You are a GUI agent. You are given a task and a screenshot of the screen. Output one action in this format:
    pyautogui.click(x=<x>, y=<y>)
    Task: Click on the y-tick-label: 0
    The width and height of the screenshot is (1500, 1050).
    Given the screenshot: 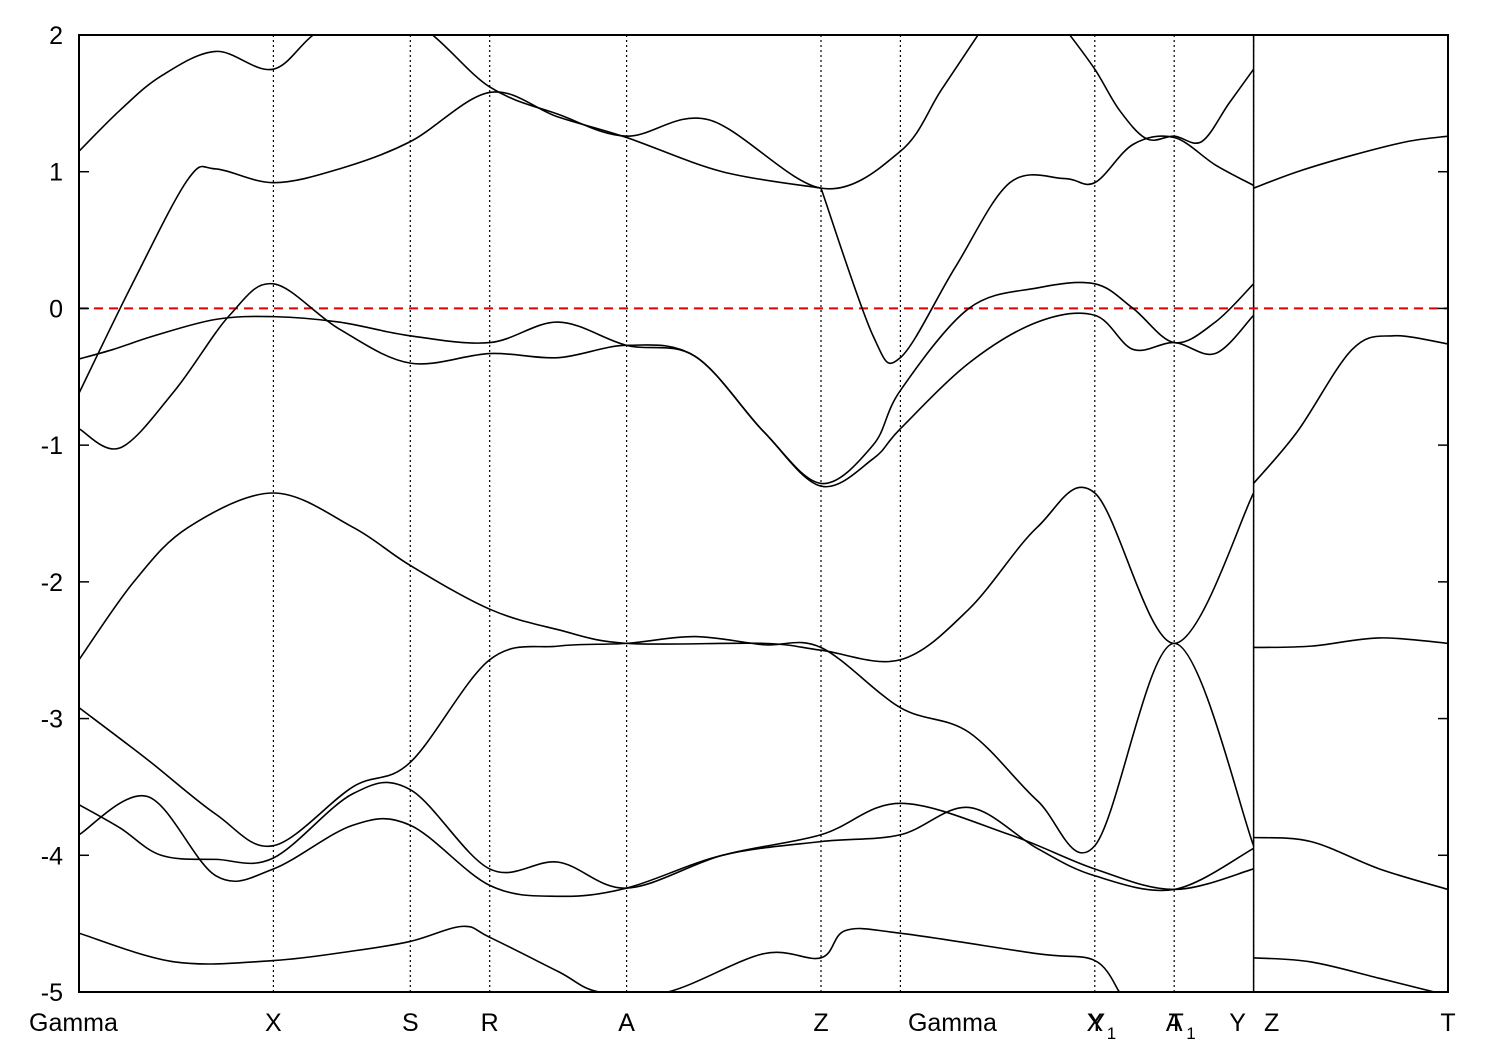 What is the action you would take?
    pyautogui.click(x=56, y=309)
    